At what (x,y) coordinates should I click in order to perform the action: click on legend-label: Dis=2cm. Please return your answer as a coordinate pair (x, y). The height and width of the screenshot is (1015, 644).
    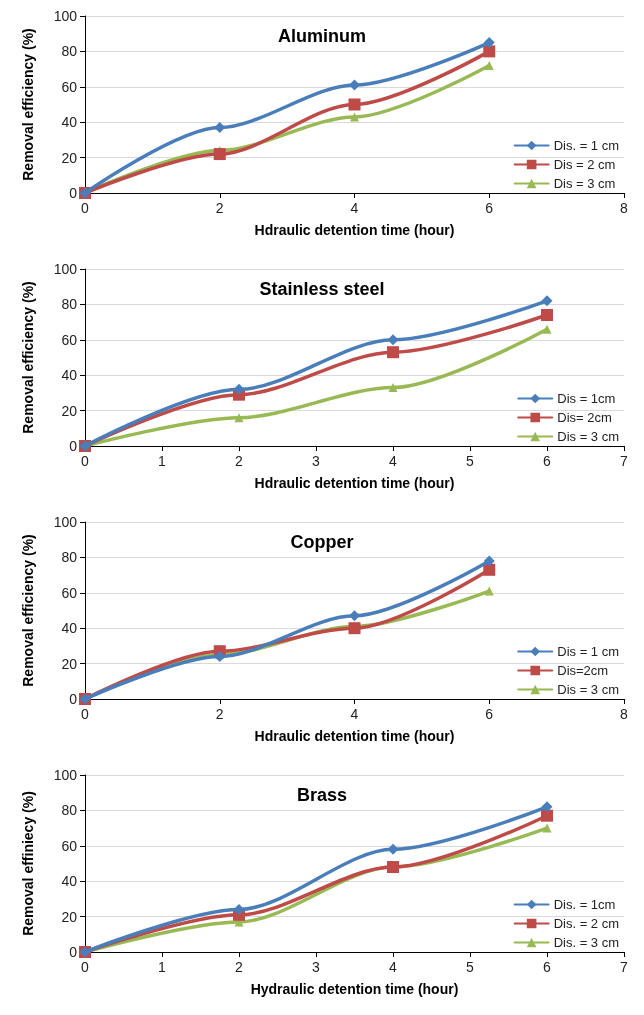
    Looking at the image, I should click on (583, 670).